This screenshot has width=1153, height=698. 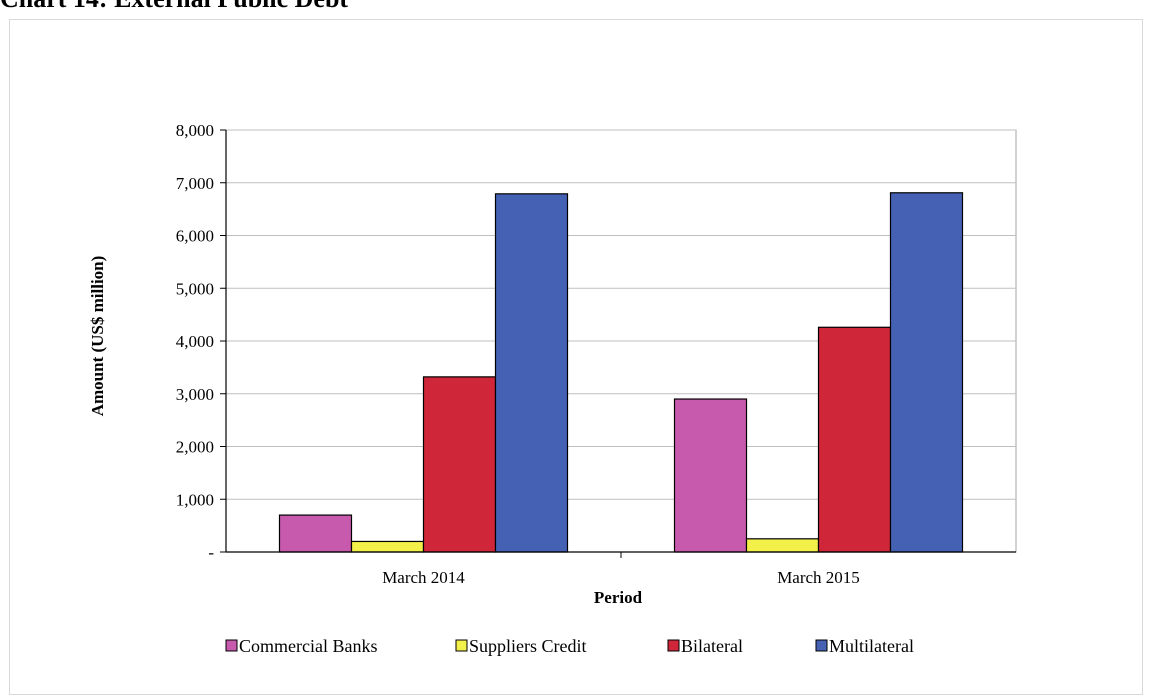 What do you see at coordinates (195, 183) in the screenshot?
I see `y-tick-label: 7,000` at bounding box center [195, 183].